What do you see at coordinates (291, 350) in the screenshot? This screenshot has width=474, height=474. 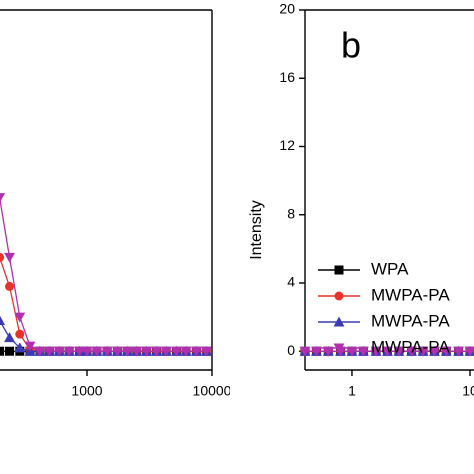 I see `y-tick-label: 0` at bounding box center [291, 350].